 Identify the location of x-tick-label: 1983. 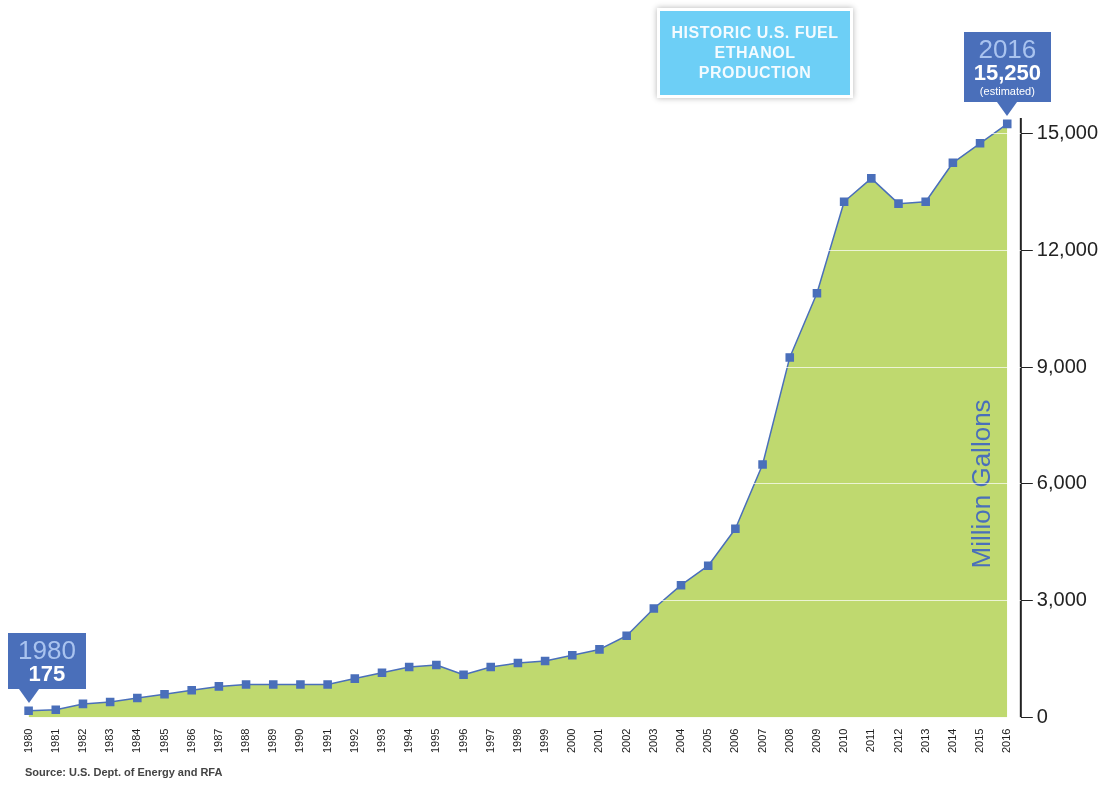
(109, 741).